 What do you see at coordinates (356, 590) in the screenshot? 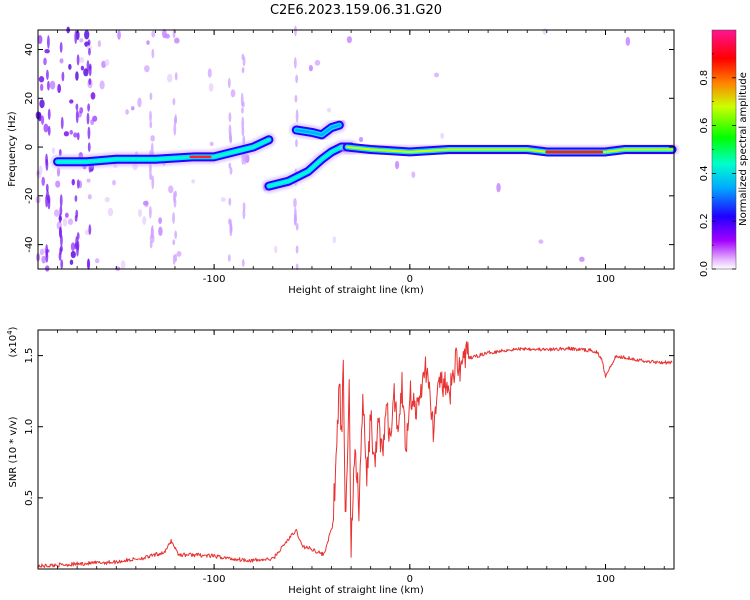
I see `snr-x-label: Height of straight line (km)` at bounding box center [356, 590].